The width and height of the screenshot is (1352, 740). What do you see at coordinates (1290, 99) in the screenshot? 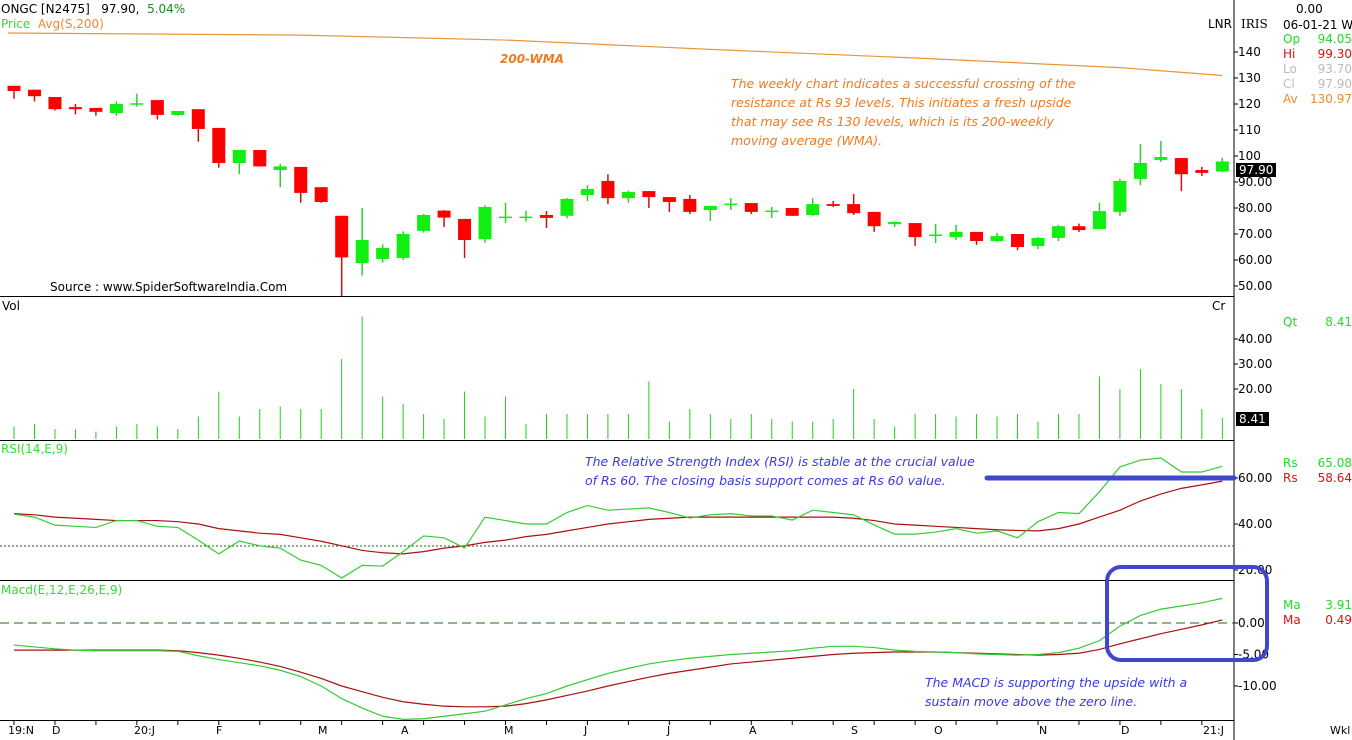
I see `legend-label: Av` at bounding box center [1290, 99].